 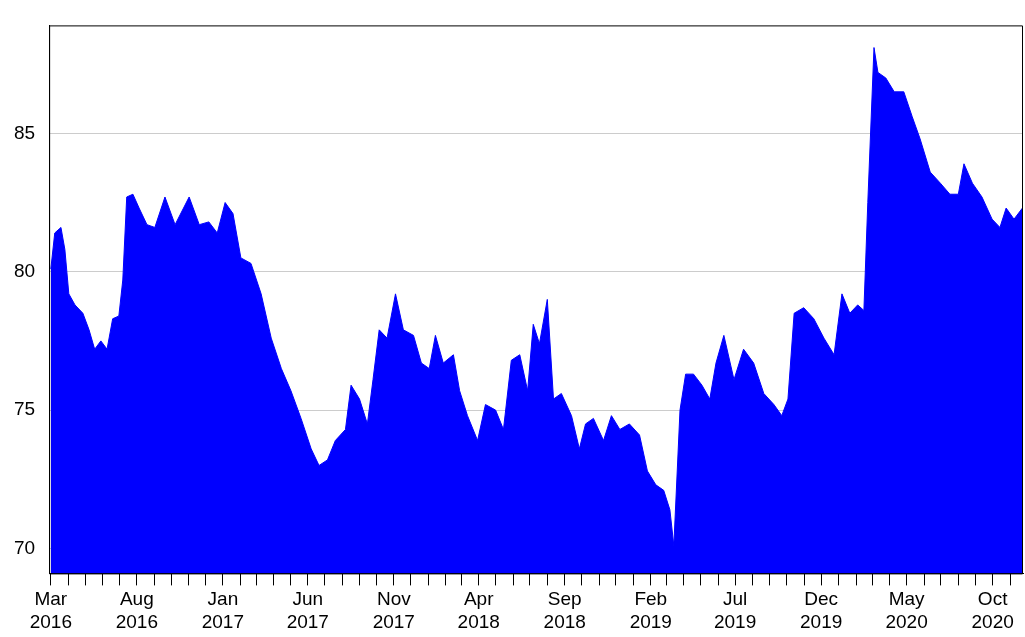 What do you see at coordinates (992, 610) in the screenshot?
I see `x-tick-label: Oct 2020` at bounding box center [992, 610].